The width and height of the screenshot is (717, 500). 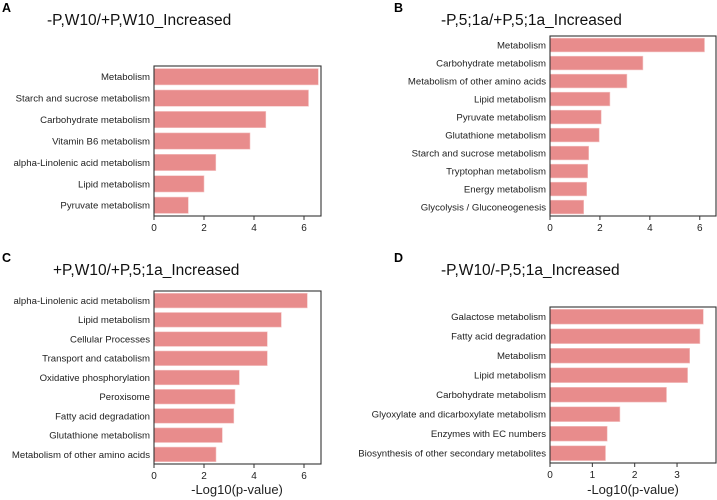 What do you see at coordinates (496, 171) in the screenshot?
I see `category-label: Tryptophan metabolism` at bounding box center [496, 171].